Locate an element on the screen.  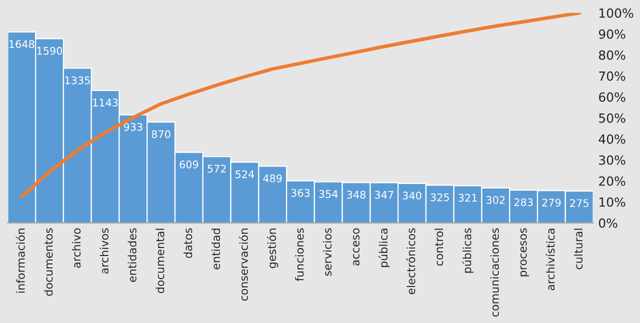
data-label: 489 is located at coordinates (272, 178).